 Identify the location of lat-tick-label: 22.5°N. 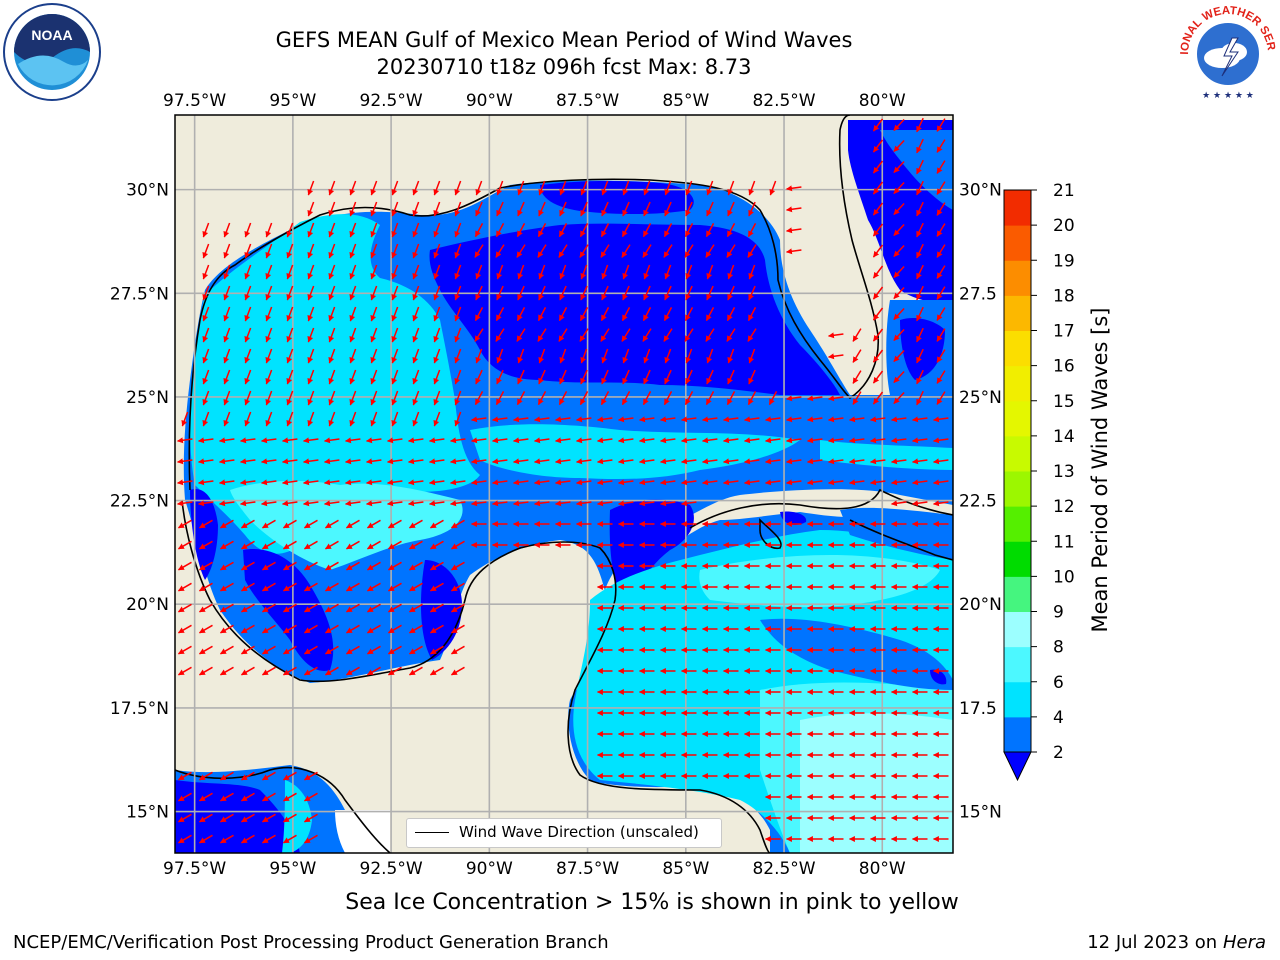
(139, 502).